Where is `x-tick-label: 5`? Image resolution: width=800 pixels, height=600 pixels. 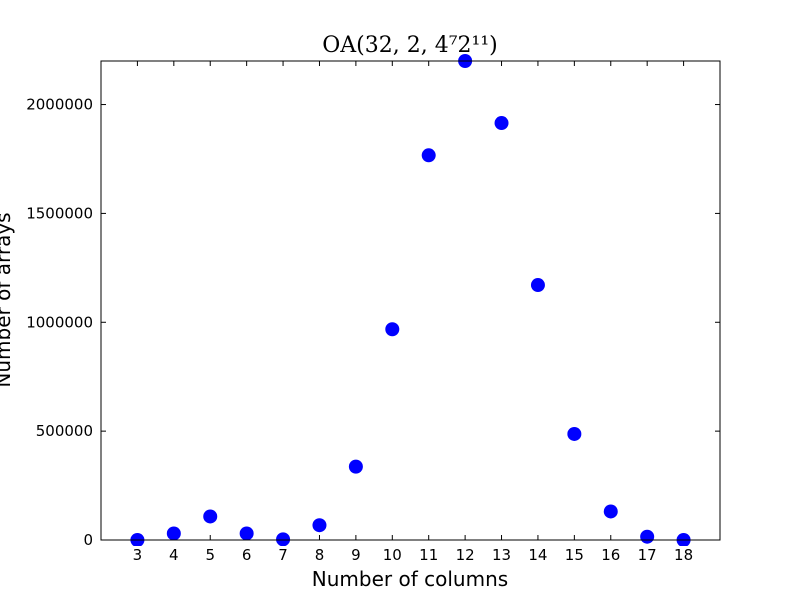 x-tick-label: 5 is located at coordinates (210, 555).